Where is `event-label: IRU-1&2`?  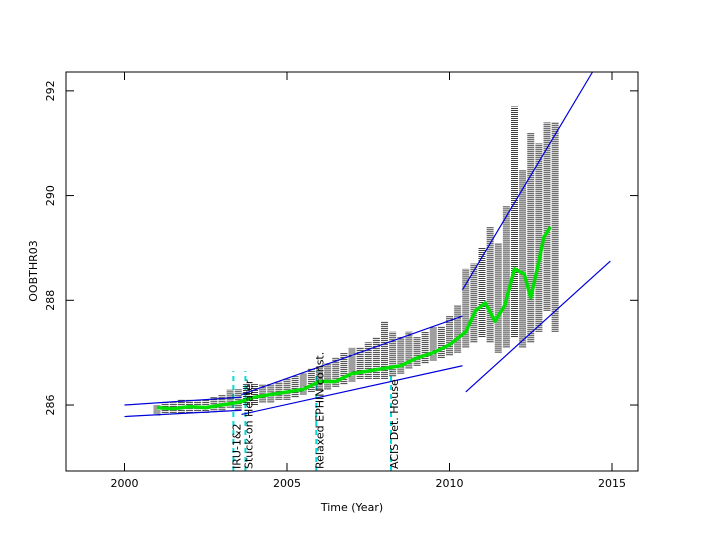
event-label: IRU-1&2 is located at coordinates (236, 446).